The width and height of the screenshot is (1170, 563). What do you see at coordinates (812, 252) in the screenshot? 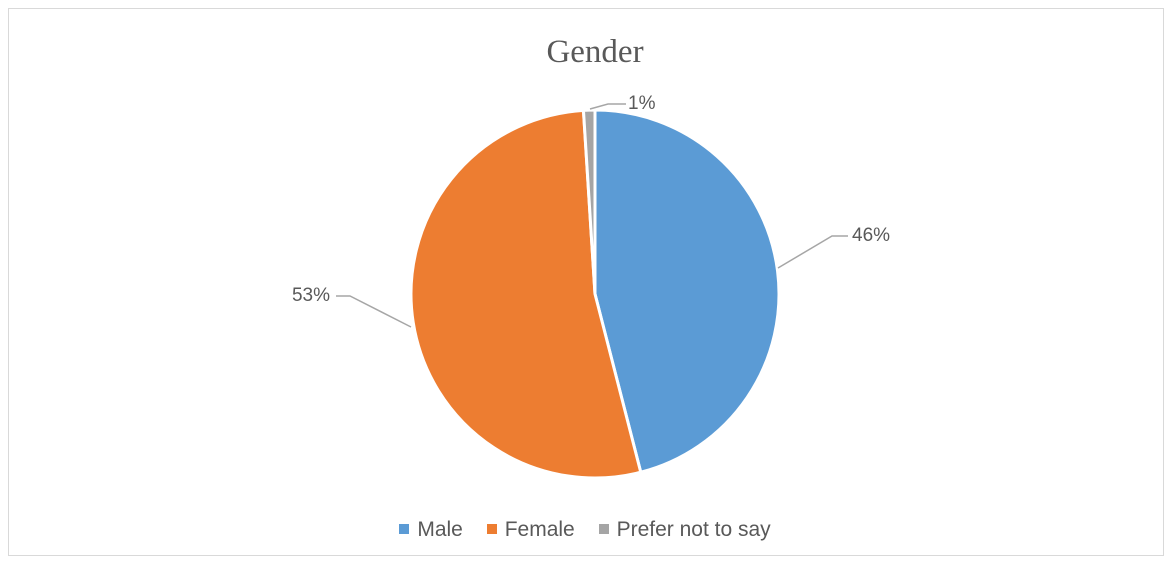
I see `leader-line-male` at bounding box center [812, 252].